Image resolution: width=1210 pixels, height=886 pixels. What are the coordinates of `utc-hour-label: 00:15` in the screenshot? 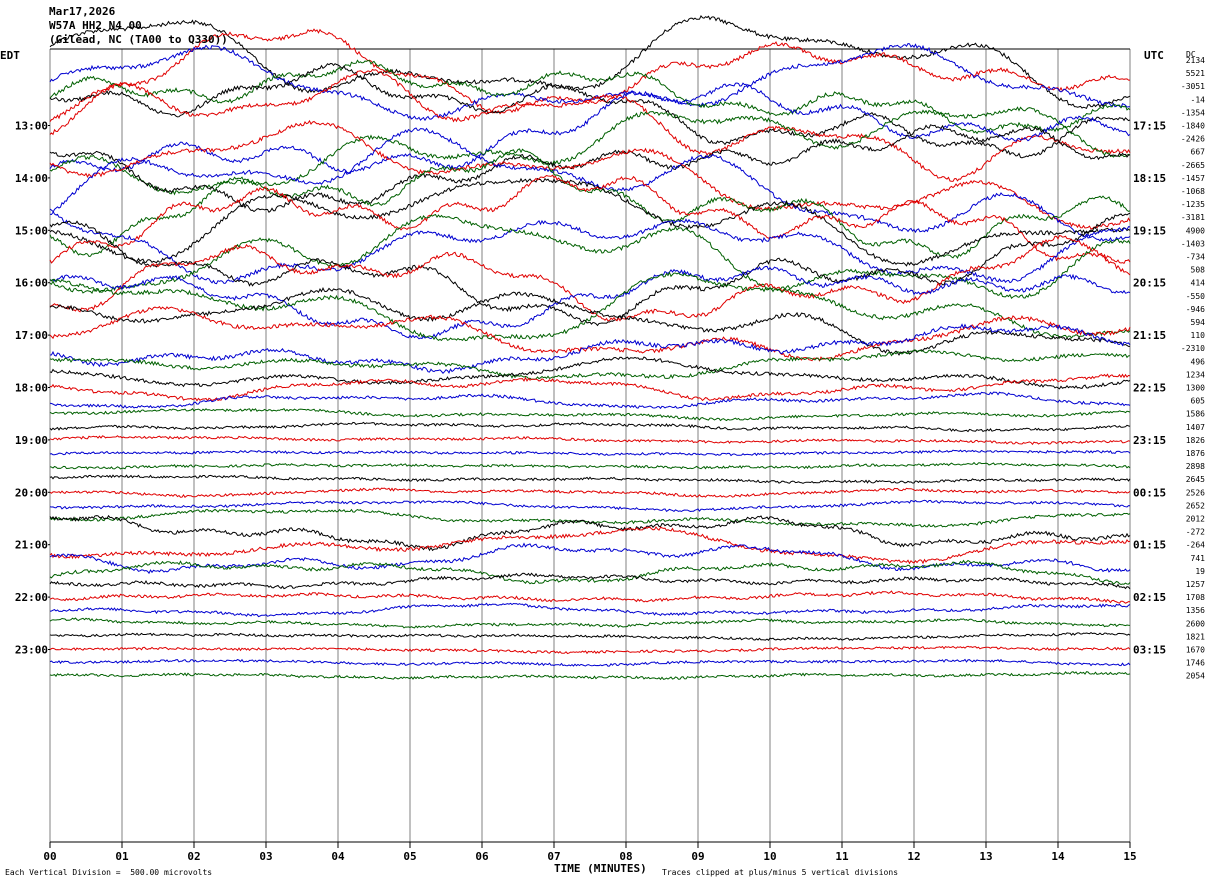 It's located at (1149, 492).